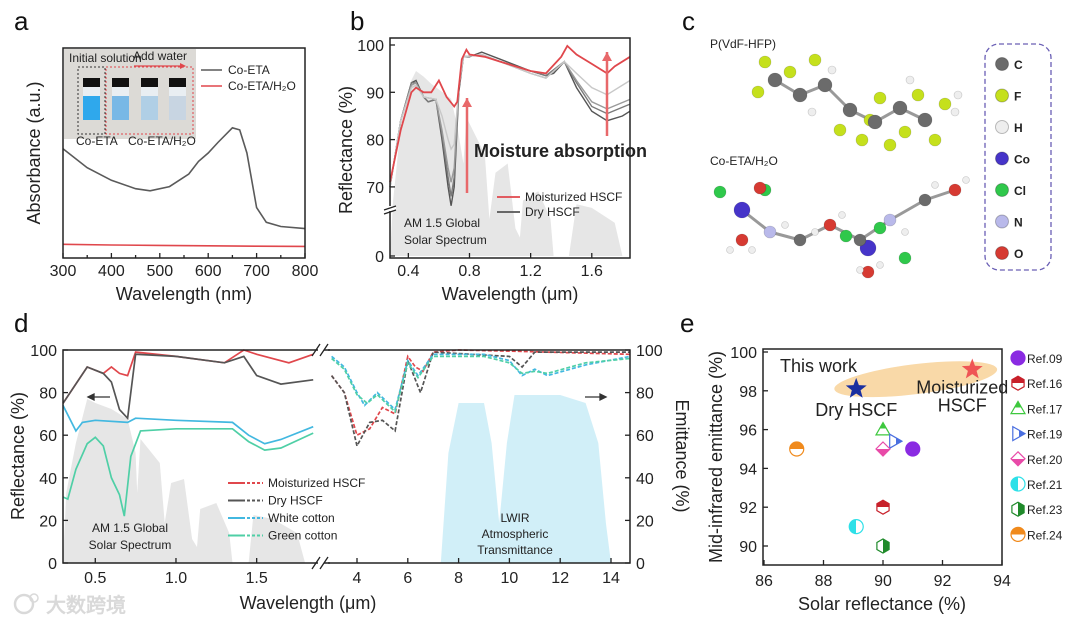 Image resolution: width=1080 pixels, height=625 pixels. What do you see at coordinates (1018, 65) in the screenshot?
I see `legend-atom-label: C` at bounding box center [1018, 65].